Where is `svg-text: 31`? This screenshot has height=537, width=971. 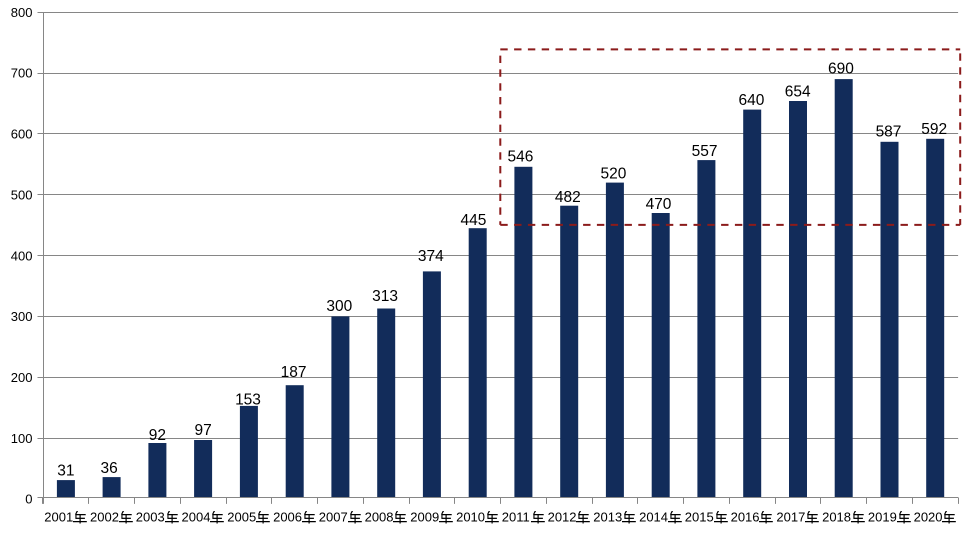
svg-text: 31 is located at coordinates (65, 471).